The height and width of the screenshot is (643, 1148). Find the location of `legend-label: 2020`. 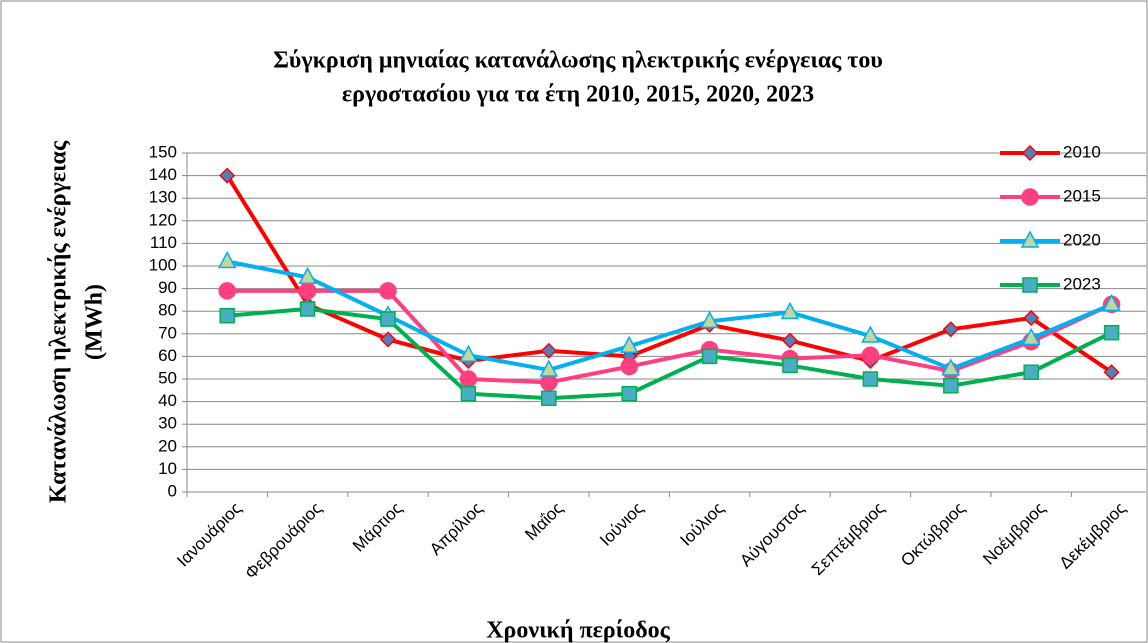

legend-label: 2020 is located at coordinates (1082, 239).